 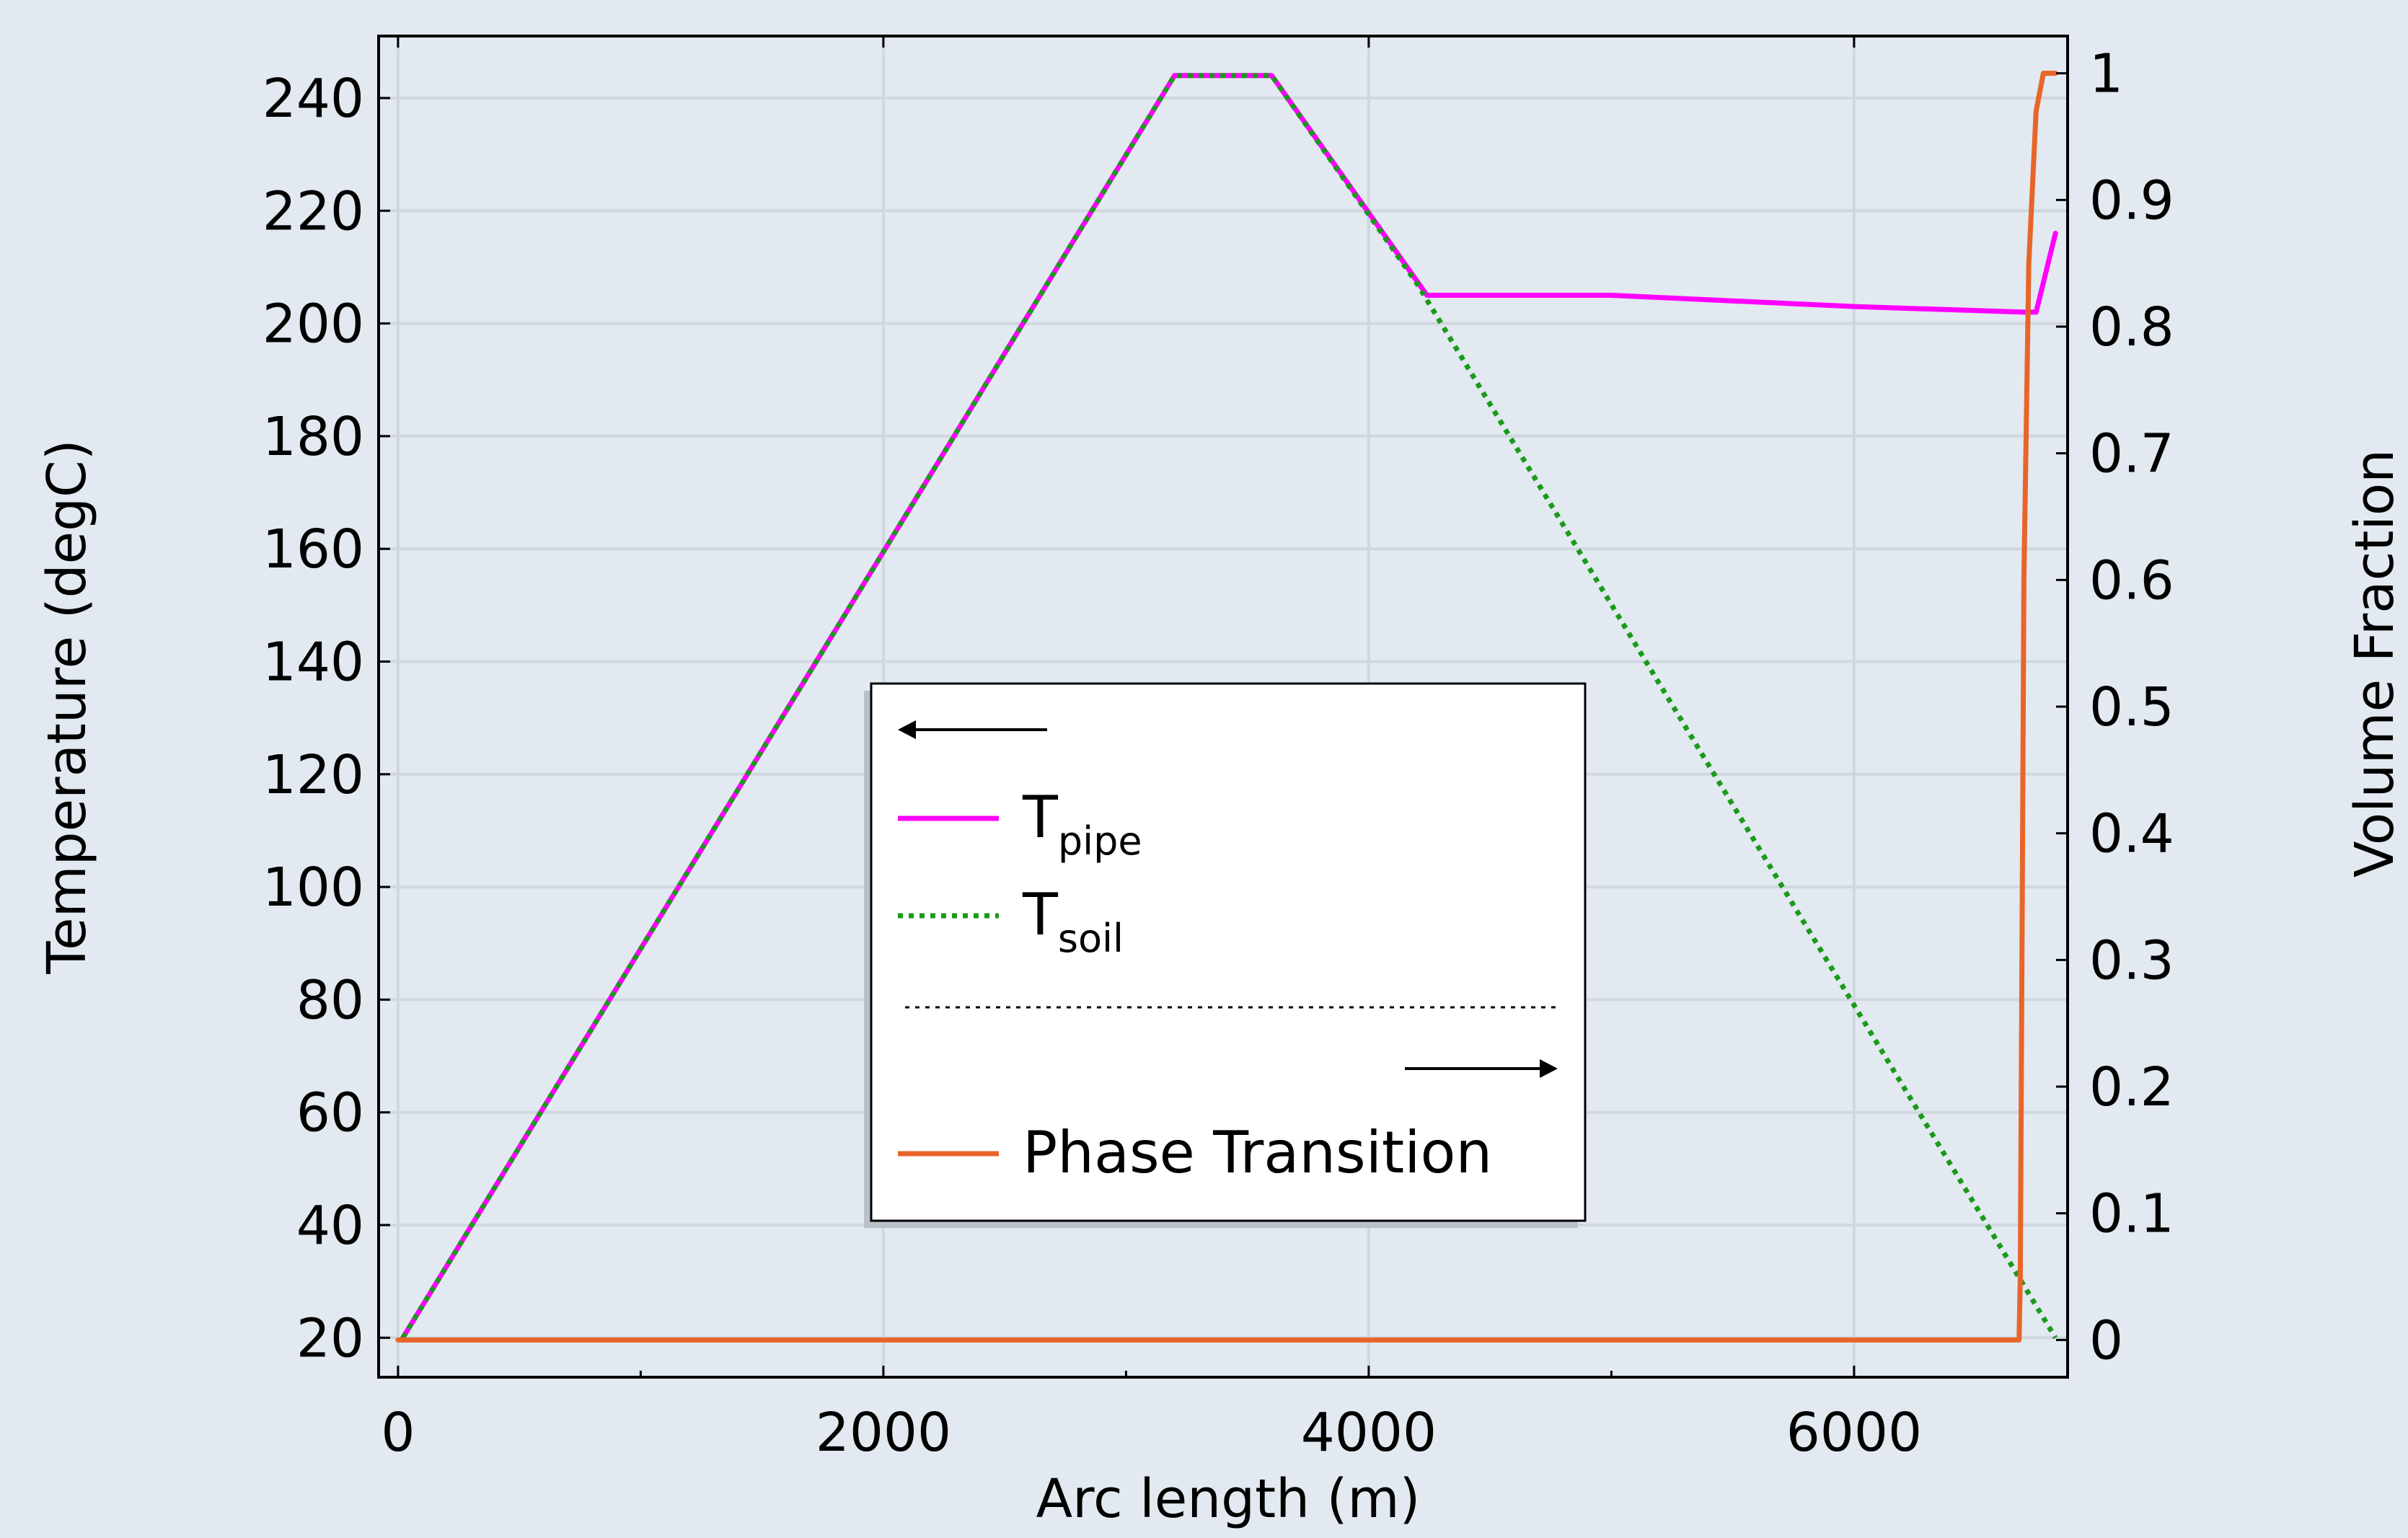 What do you see at coordinates (313, 775) in the screenshot?
I see `y-tick-label: 120` at bounding box center [313, 775].